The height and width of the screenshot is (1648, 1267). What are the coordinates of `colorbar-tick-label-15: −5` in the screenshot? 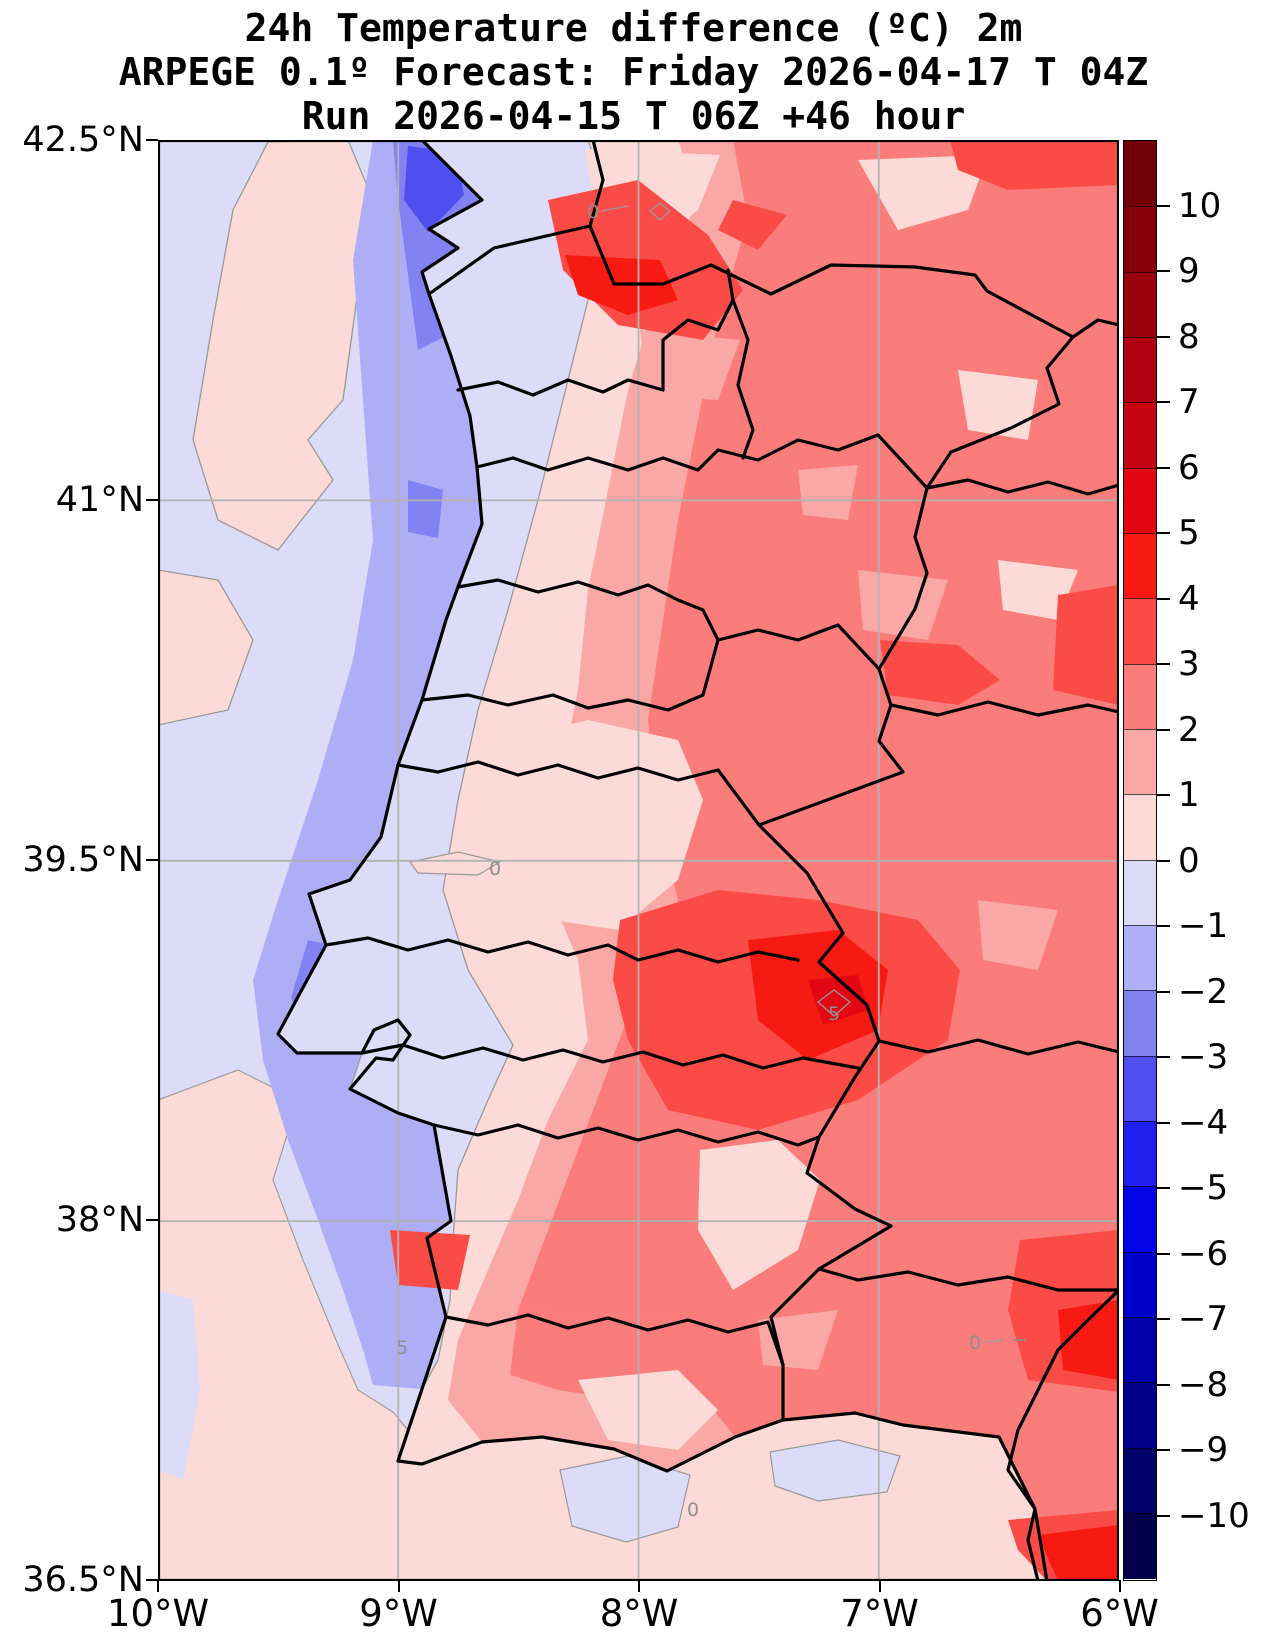 It's located at (1203, 1188).